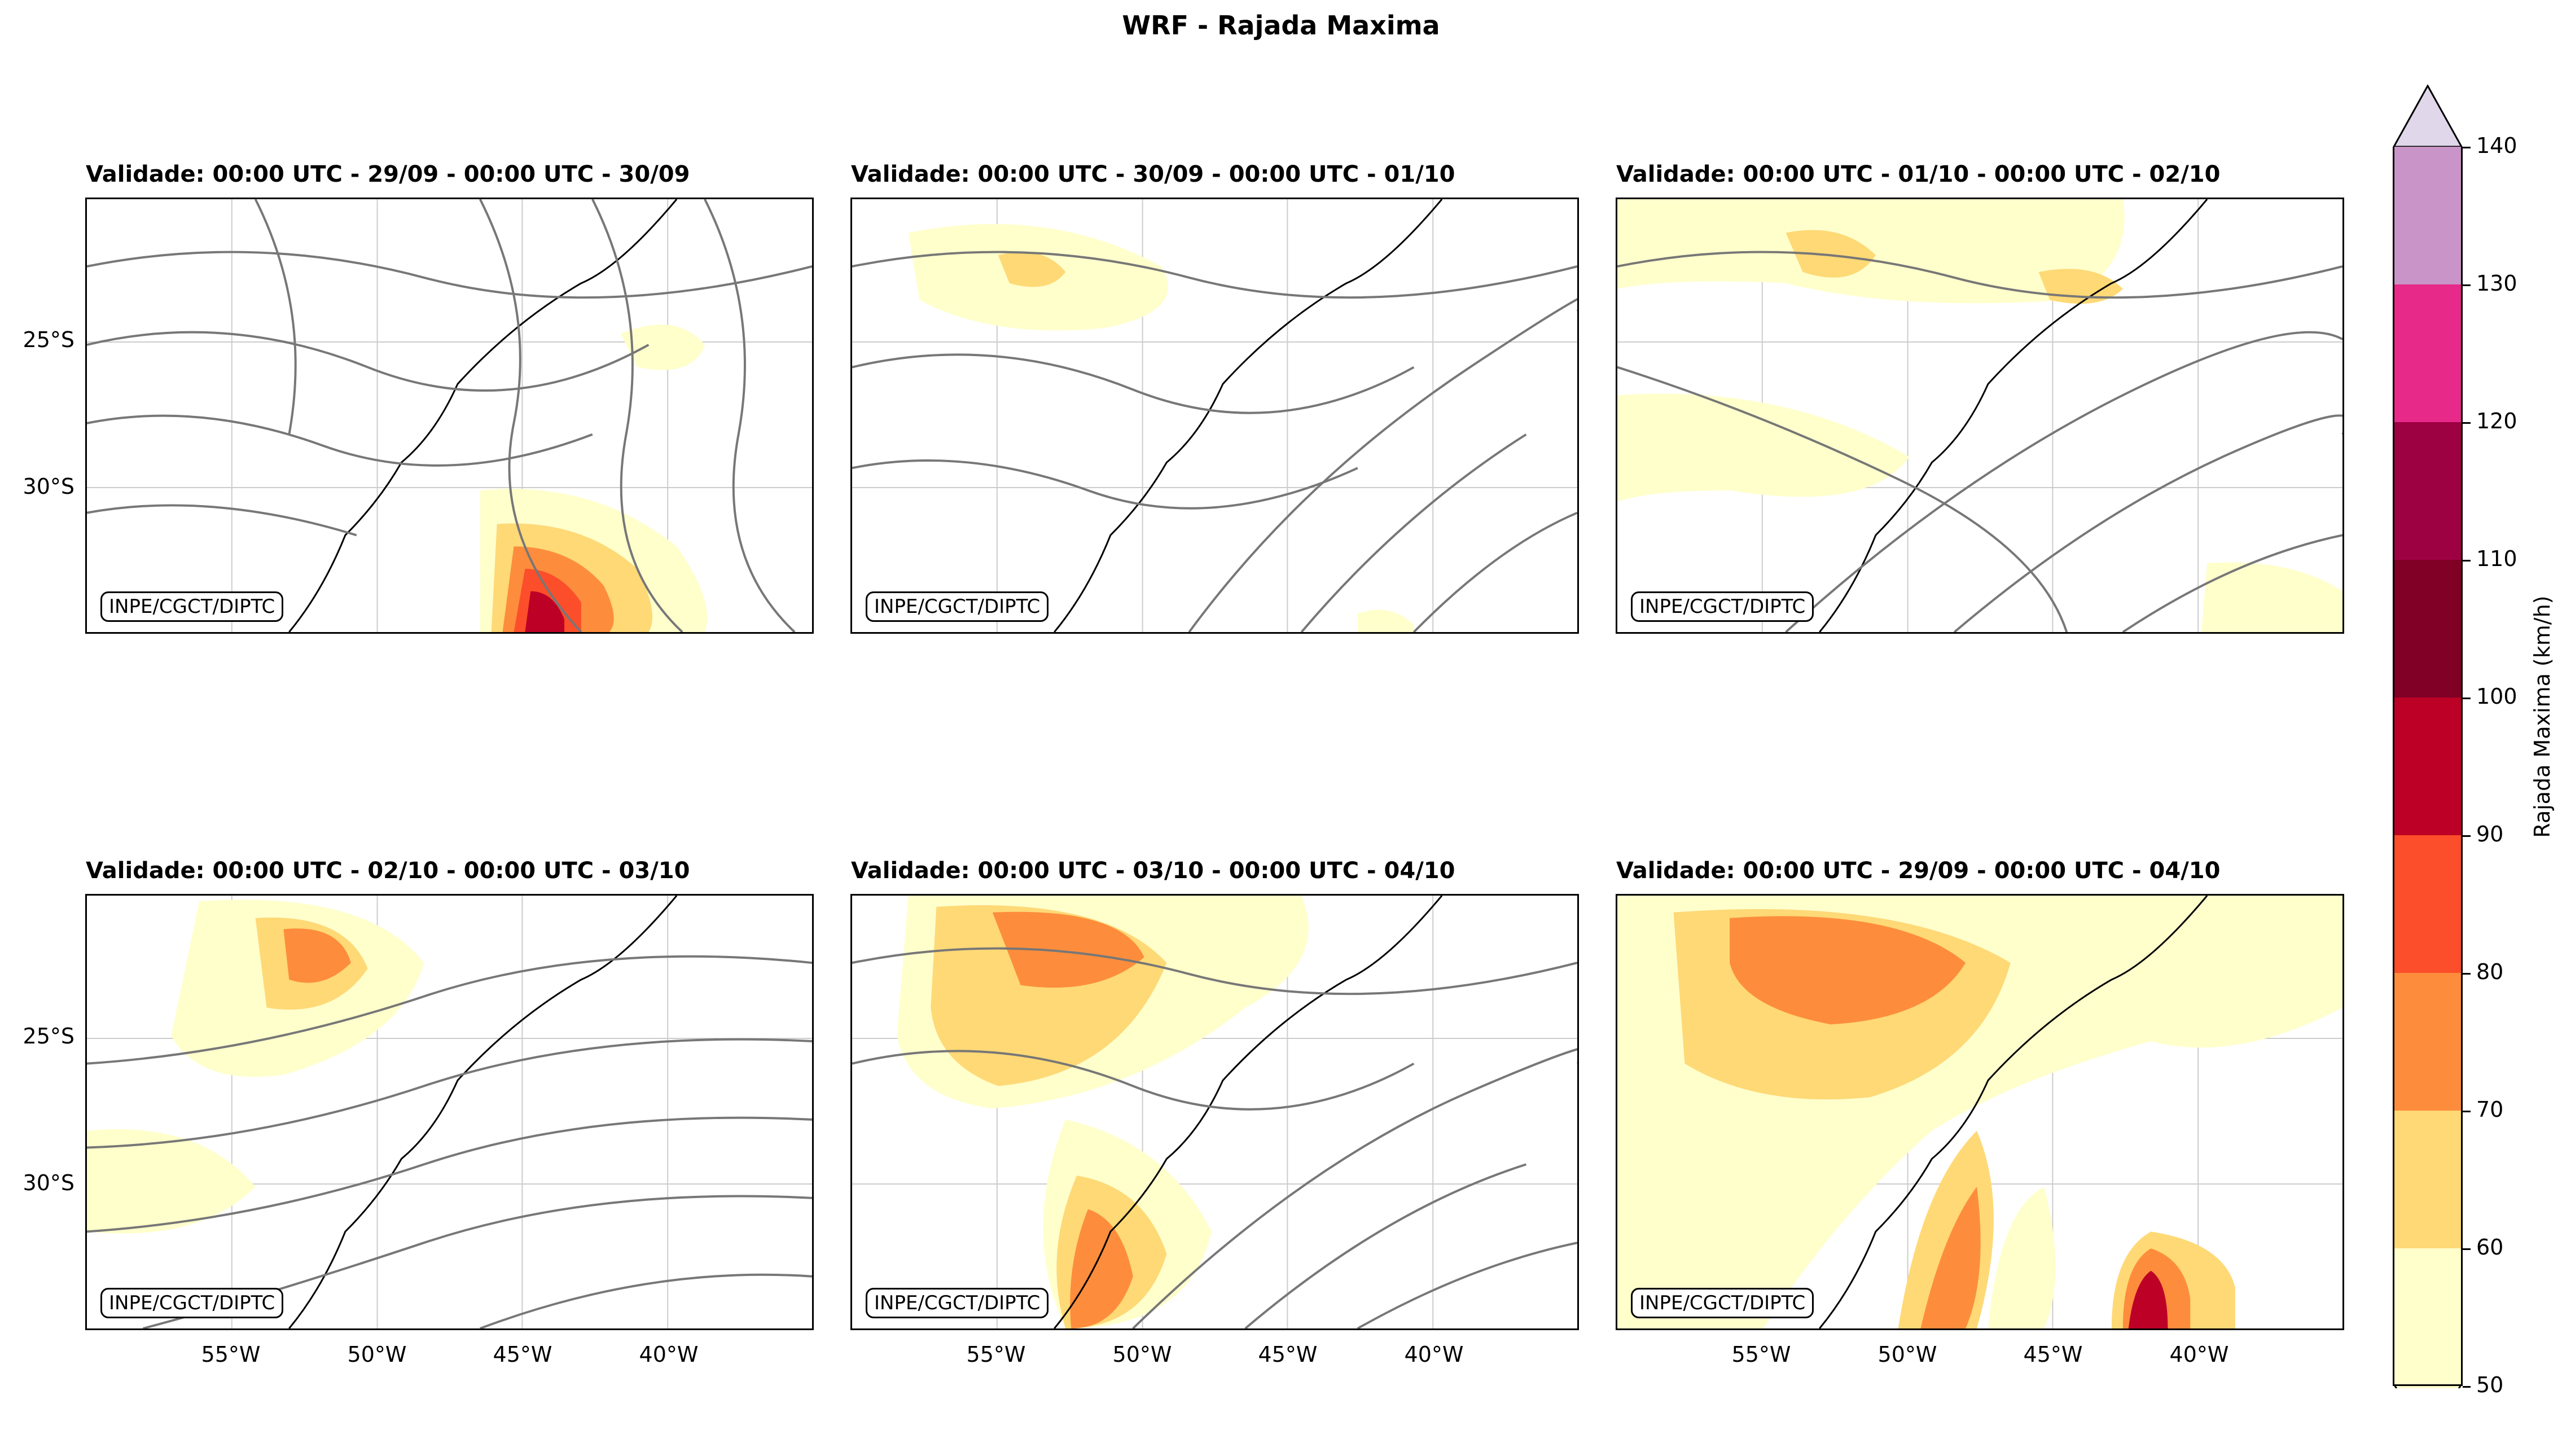  What do you see at coordinates (2490, 696) in the screenshot?
I see `colorbar-tick-100: 100` at bounding box center [2490, 696].